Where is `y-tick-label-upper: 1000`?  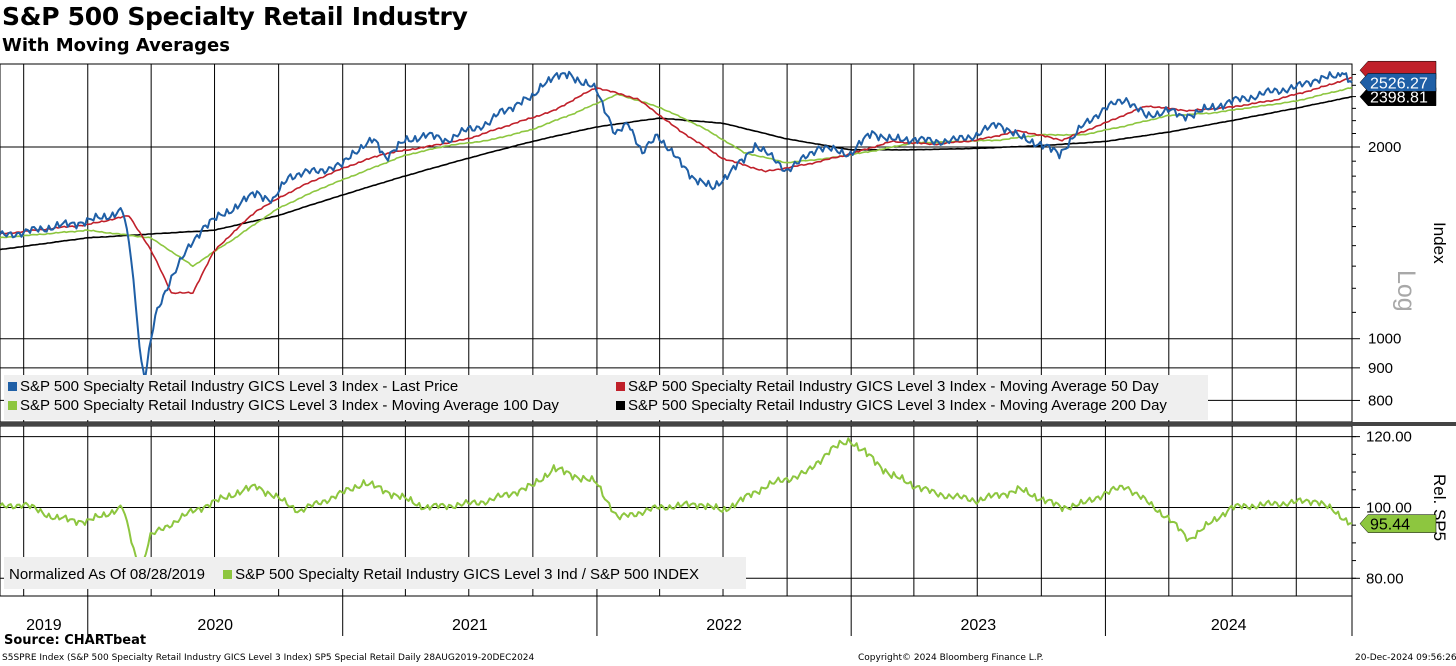
y-tick-label-upper: 1000 is located at coordinates (1384, 339).